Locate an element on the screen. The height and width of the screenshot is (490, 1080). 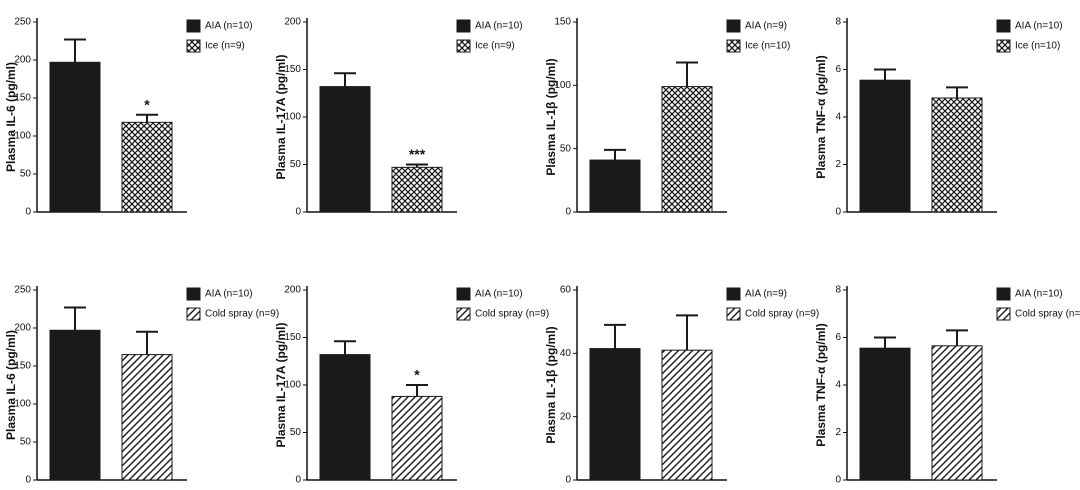
legend-label: Ice (n=10) is located at coordinates (1037, 46).